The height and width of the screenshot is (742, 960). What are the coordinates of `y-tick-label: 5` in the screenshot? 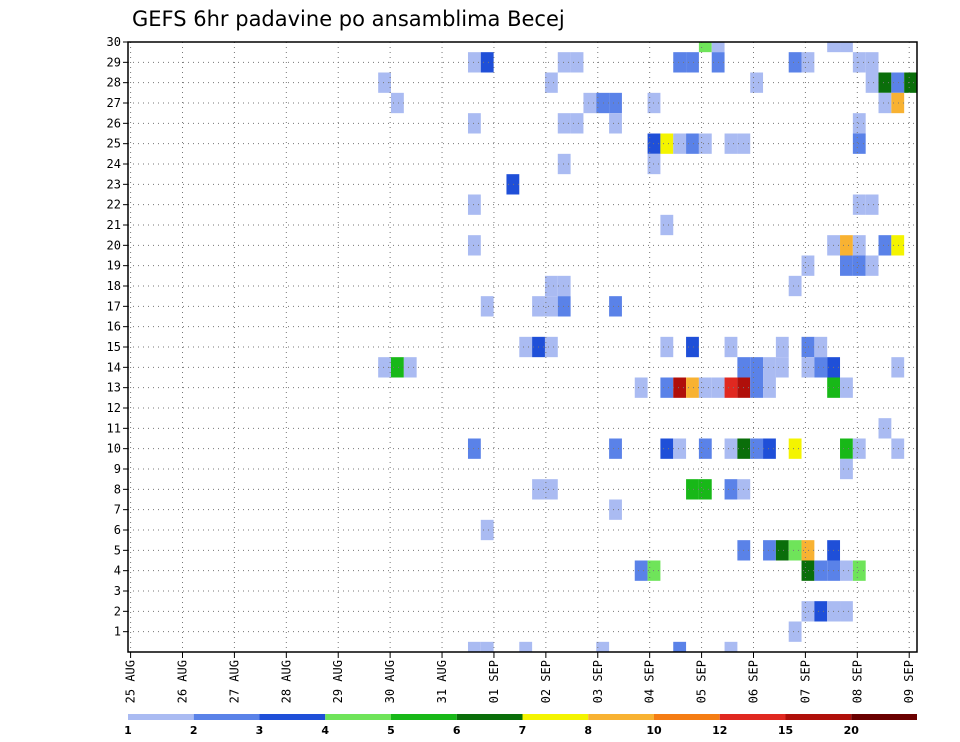 It's located at (117, 550).